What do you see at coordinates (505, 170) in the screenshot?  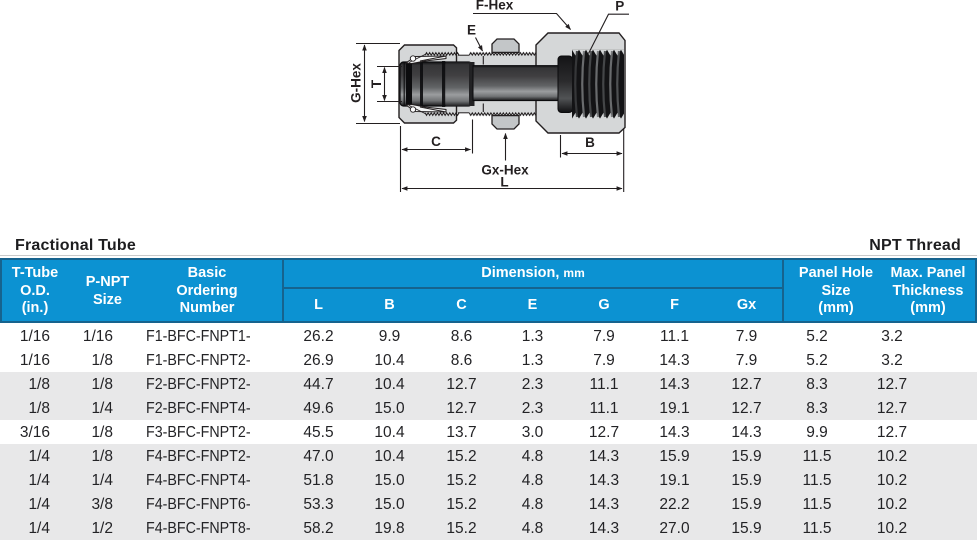 I see `svg-text: Gx-Hex` at bounding box center [505, 170].